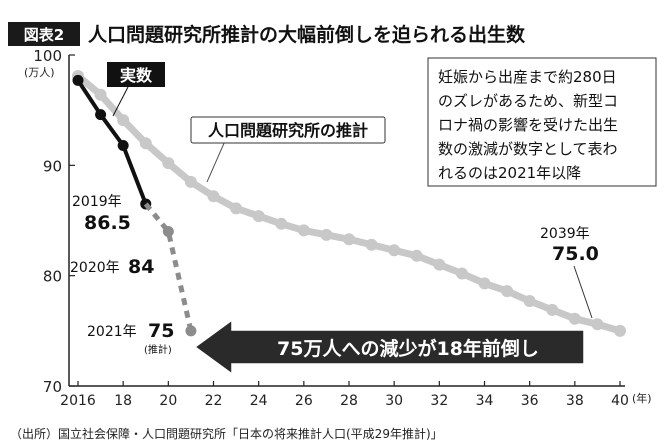 The width and height of the screenshot is (670, 447). What do you see at coordinates (123, 401) in the screenshot?
I see `x-tick-label: 18` at bounding box center [123, 401].